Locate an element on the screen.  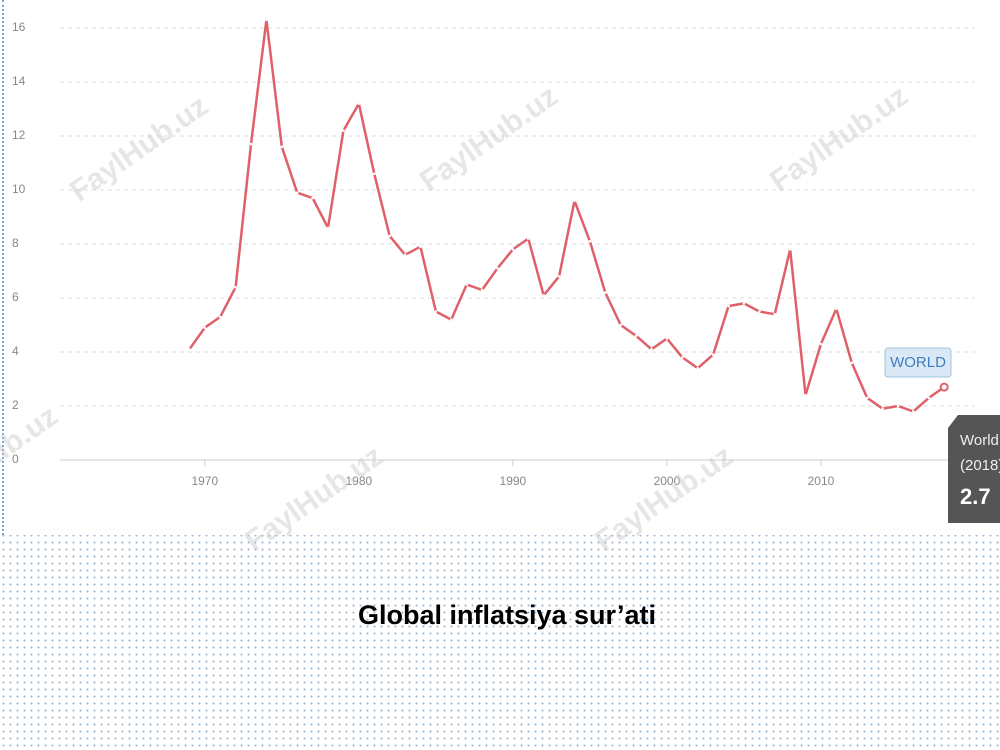
tooltip-period: (2018) is located at coordinates (980, 465).